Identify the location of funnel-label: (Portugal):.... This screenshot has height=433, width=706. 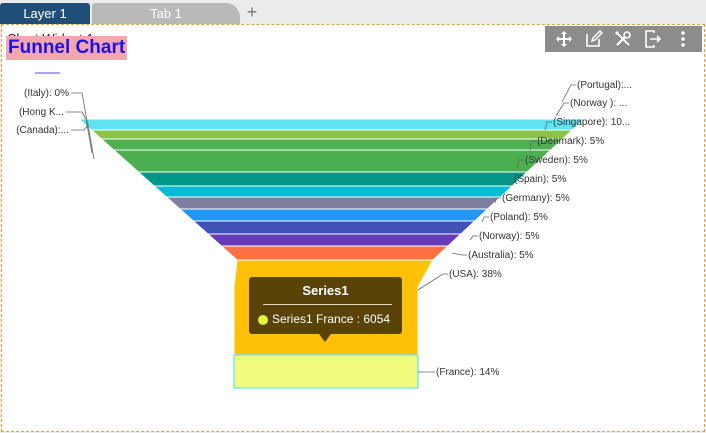
(604, 85).